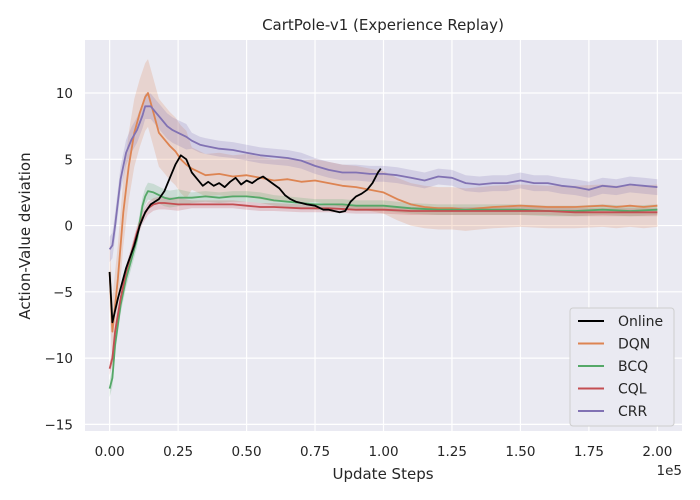 This screenshot has height=500, width=700. I want to click on y-tick-label: 5, so click(68, 160).